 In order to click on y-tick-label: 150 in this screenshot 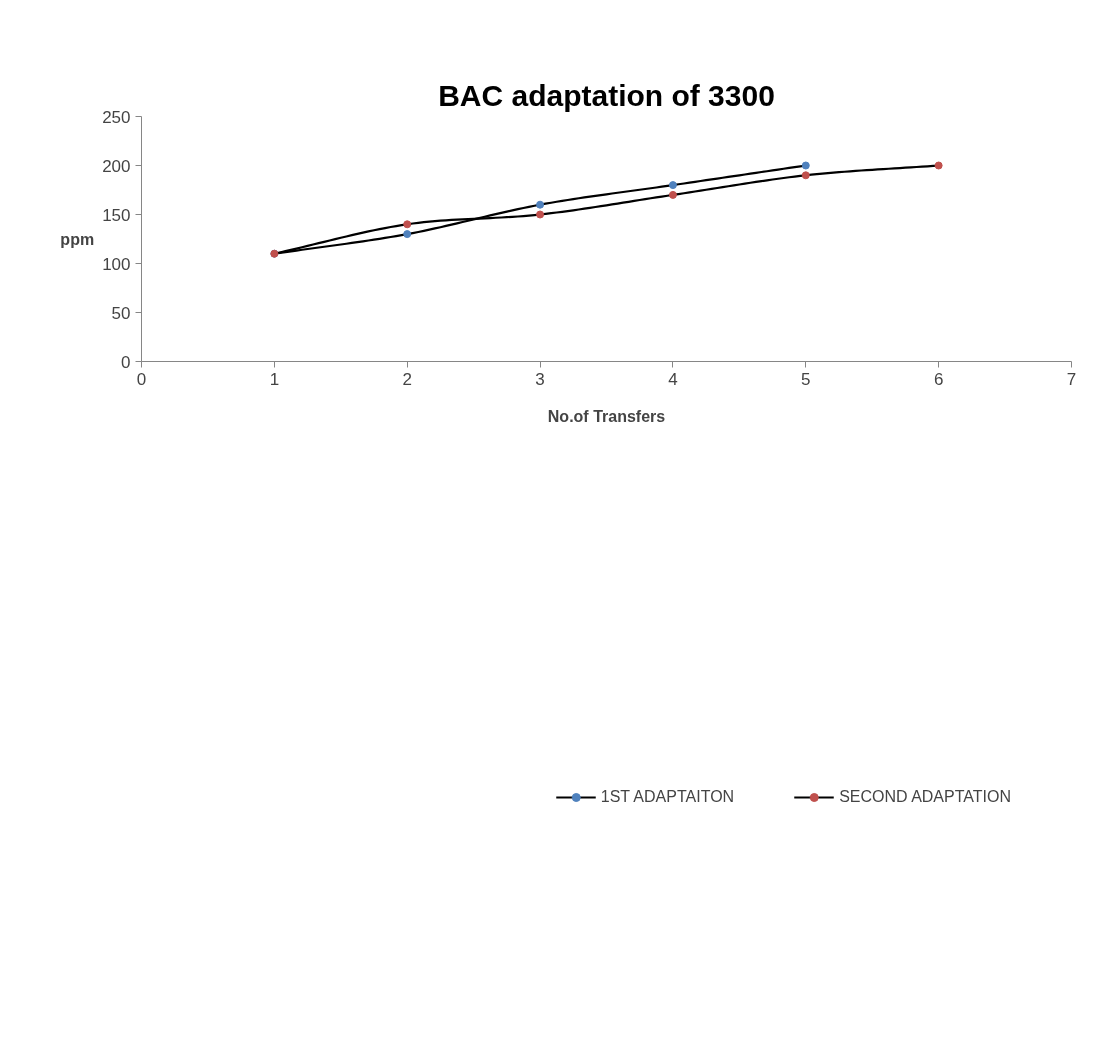, I will do `click(116, 215)`.